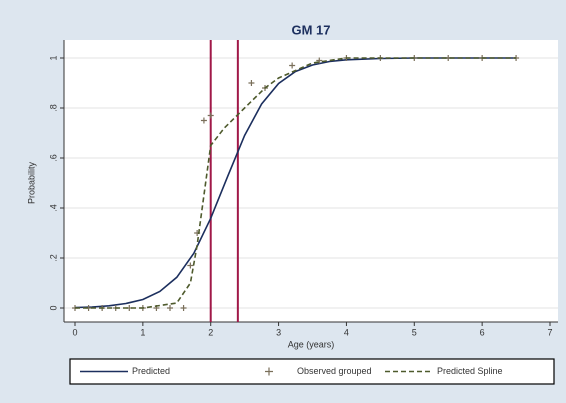  What do you see at coordinates (310, 29) in the screenshot?
I see `chart-title: GM 17` at bounding box center [310, 29].